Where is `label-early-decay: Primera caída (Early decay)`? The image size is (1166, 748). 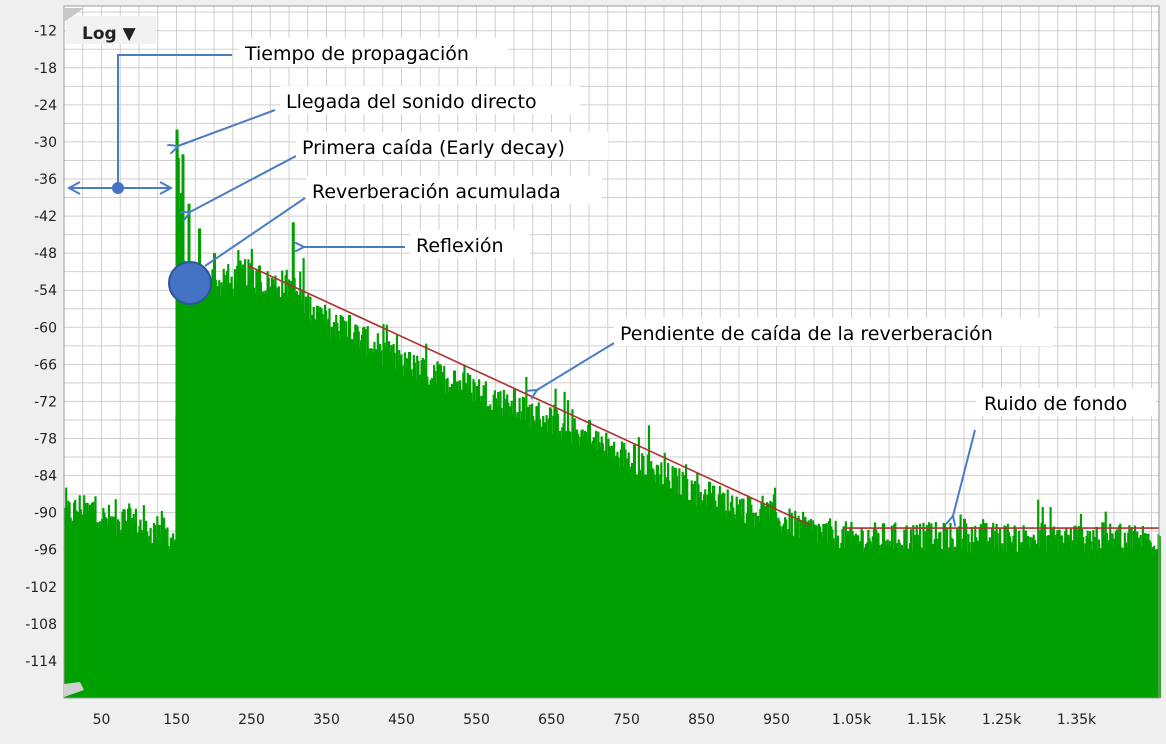 label-early-decay: Primera caída (Early decay) is located at coordinates (433, 148).